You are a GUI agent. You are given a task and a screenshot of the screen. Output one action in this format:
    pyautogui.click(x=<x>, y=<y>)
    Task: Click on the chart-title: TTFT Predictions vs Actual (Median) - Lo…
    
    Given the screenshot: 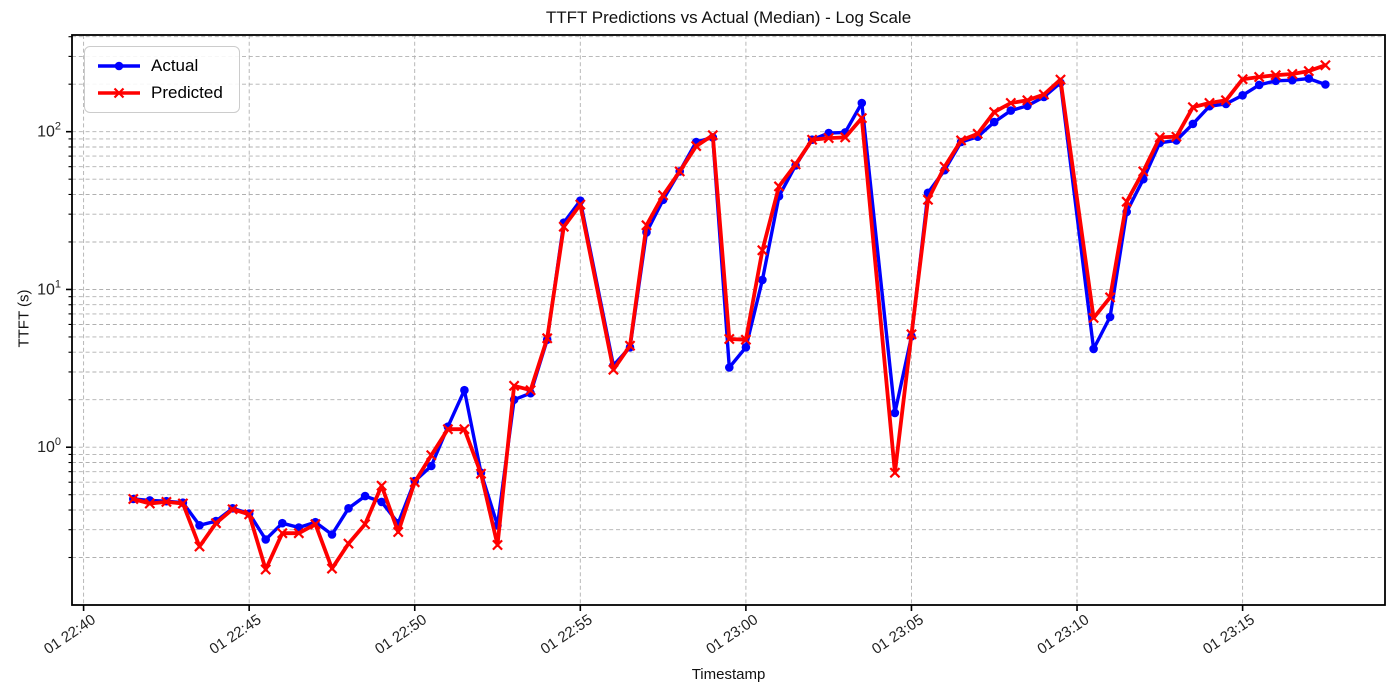 What is the action you would take?
    pyautogui.click(x=728, y=17)
    